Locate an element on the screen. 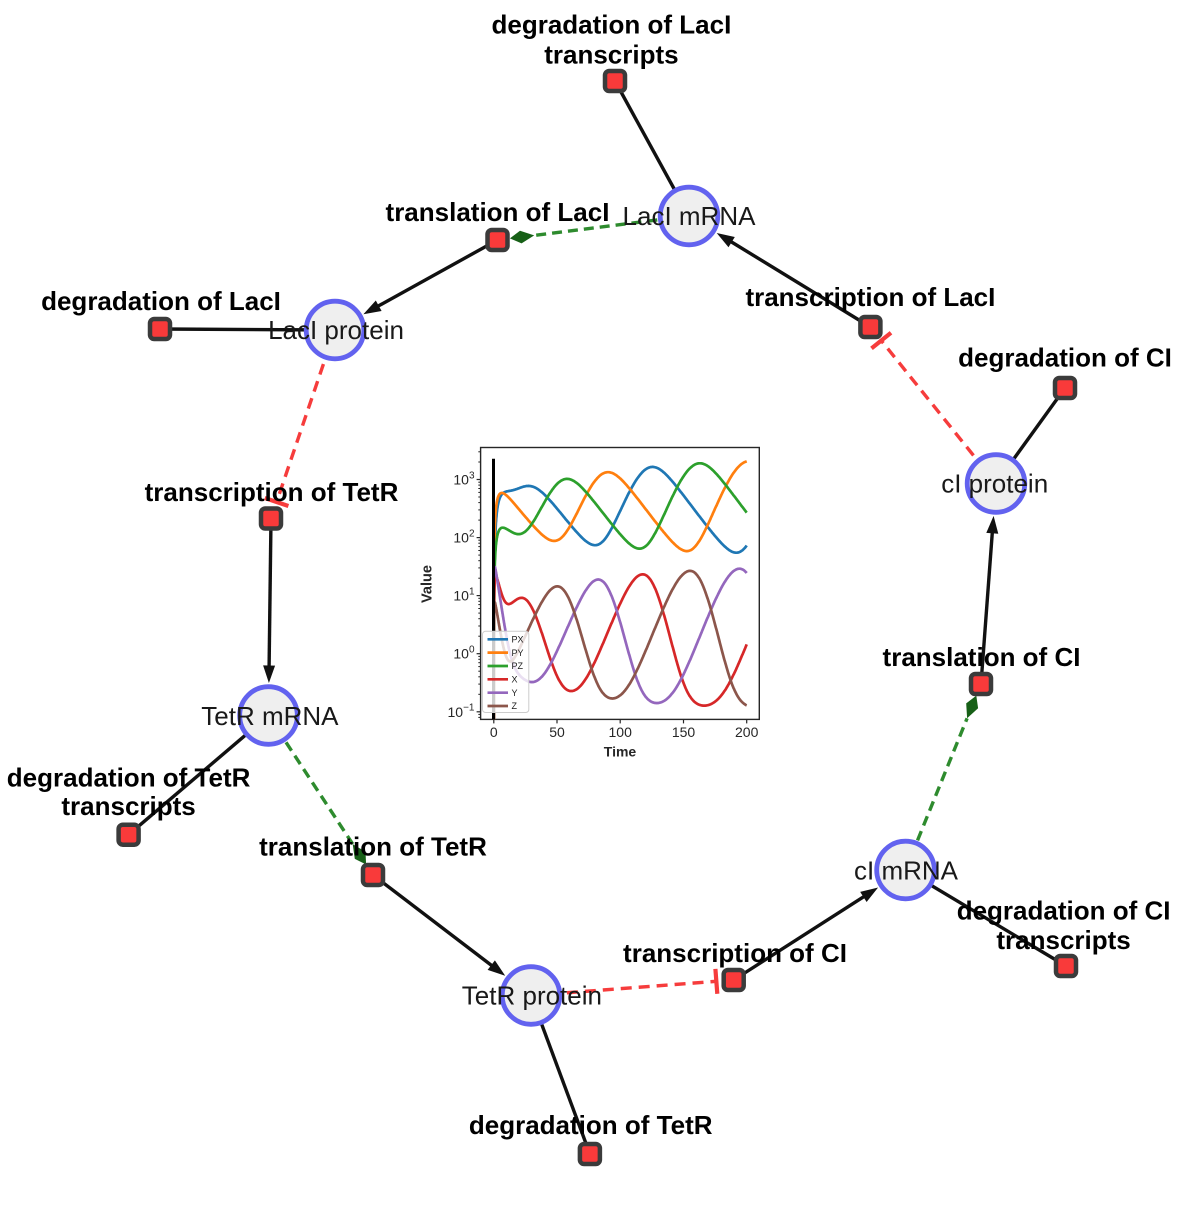  svg-text: X is located at coordinates (515, 680).